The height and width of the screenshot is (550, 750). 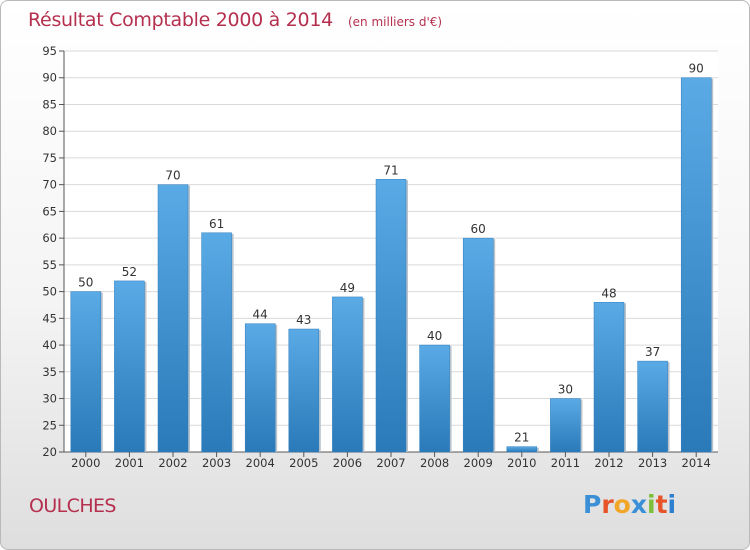 What do you see at coordinates (49, 185) in the screenshot?
I see `y-tick-label: 70` at bounding box center [49, 185].